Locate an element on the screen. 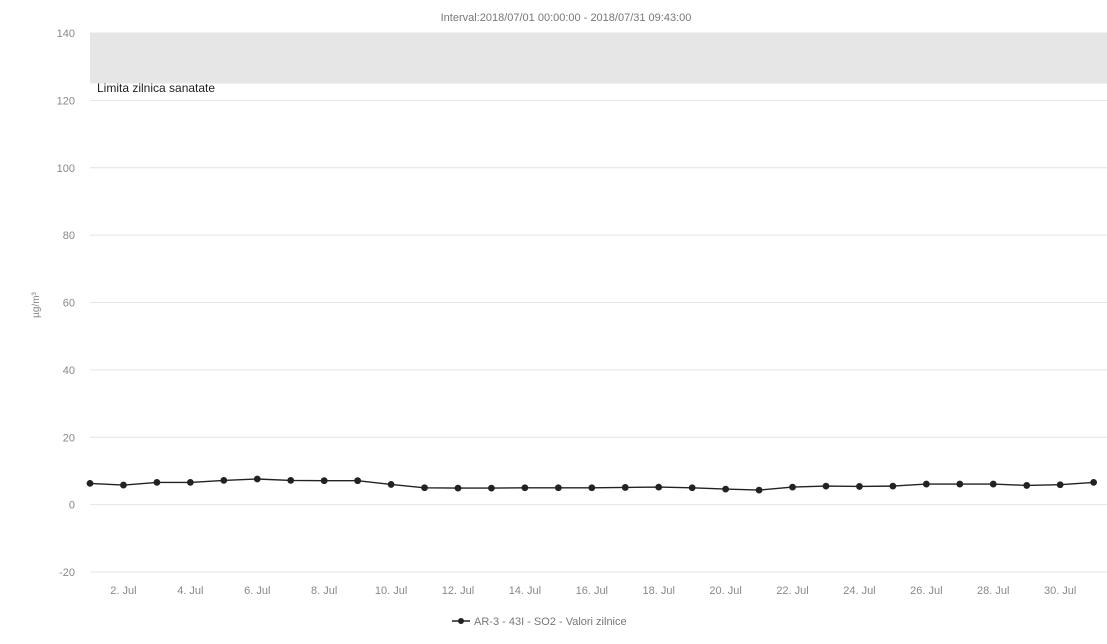 The image size is (1107, 644). y-tick-label: 40 is located at coordinates (69, 371).